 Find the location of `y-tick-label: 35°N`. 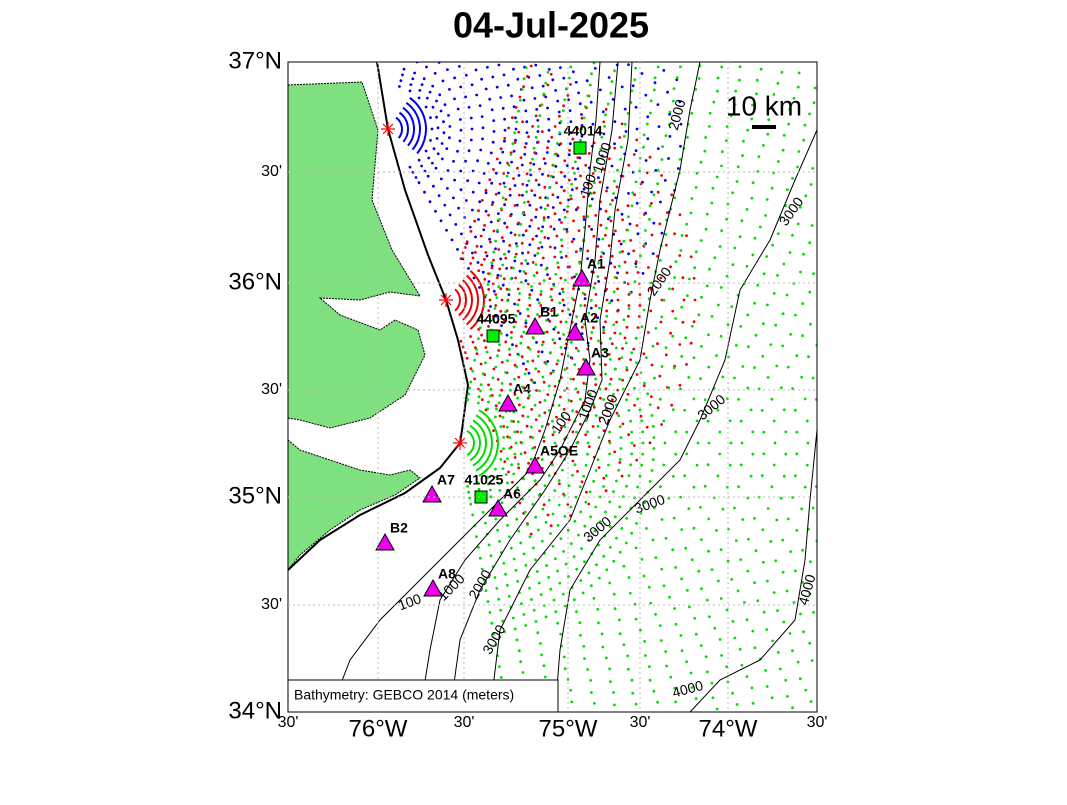

y-tick-label: 35°N is located at coordinates (255, 495).